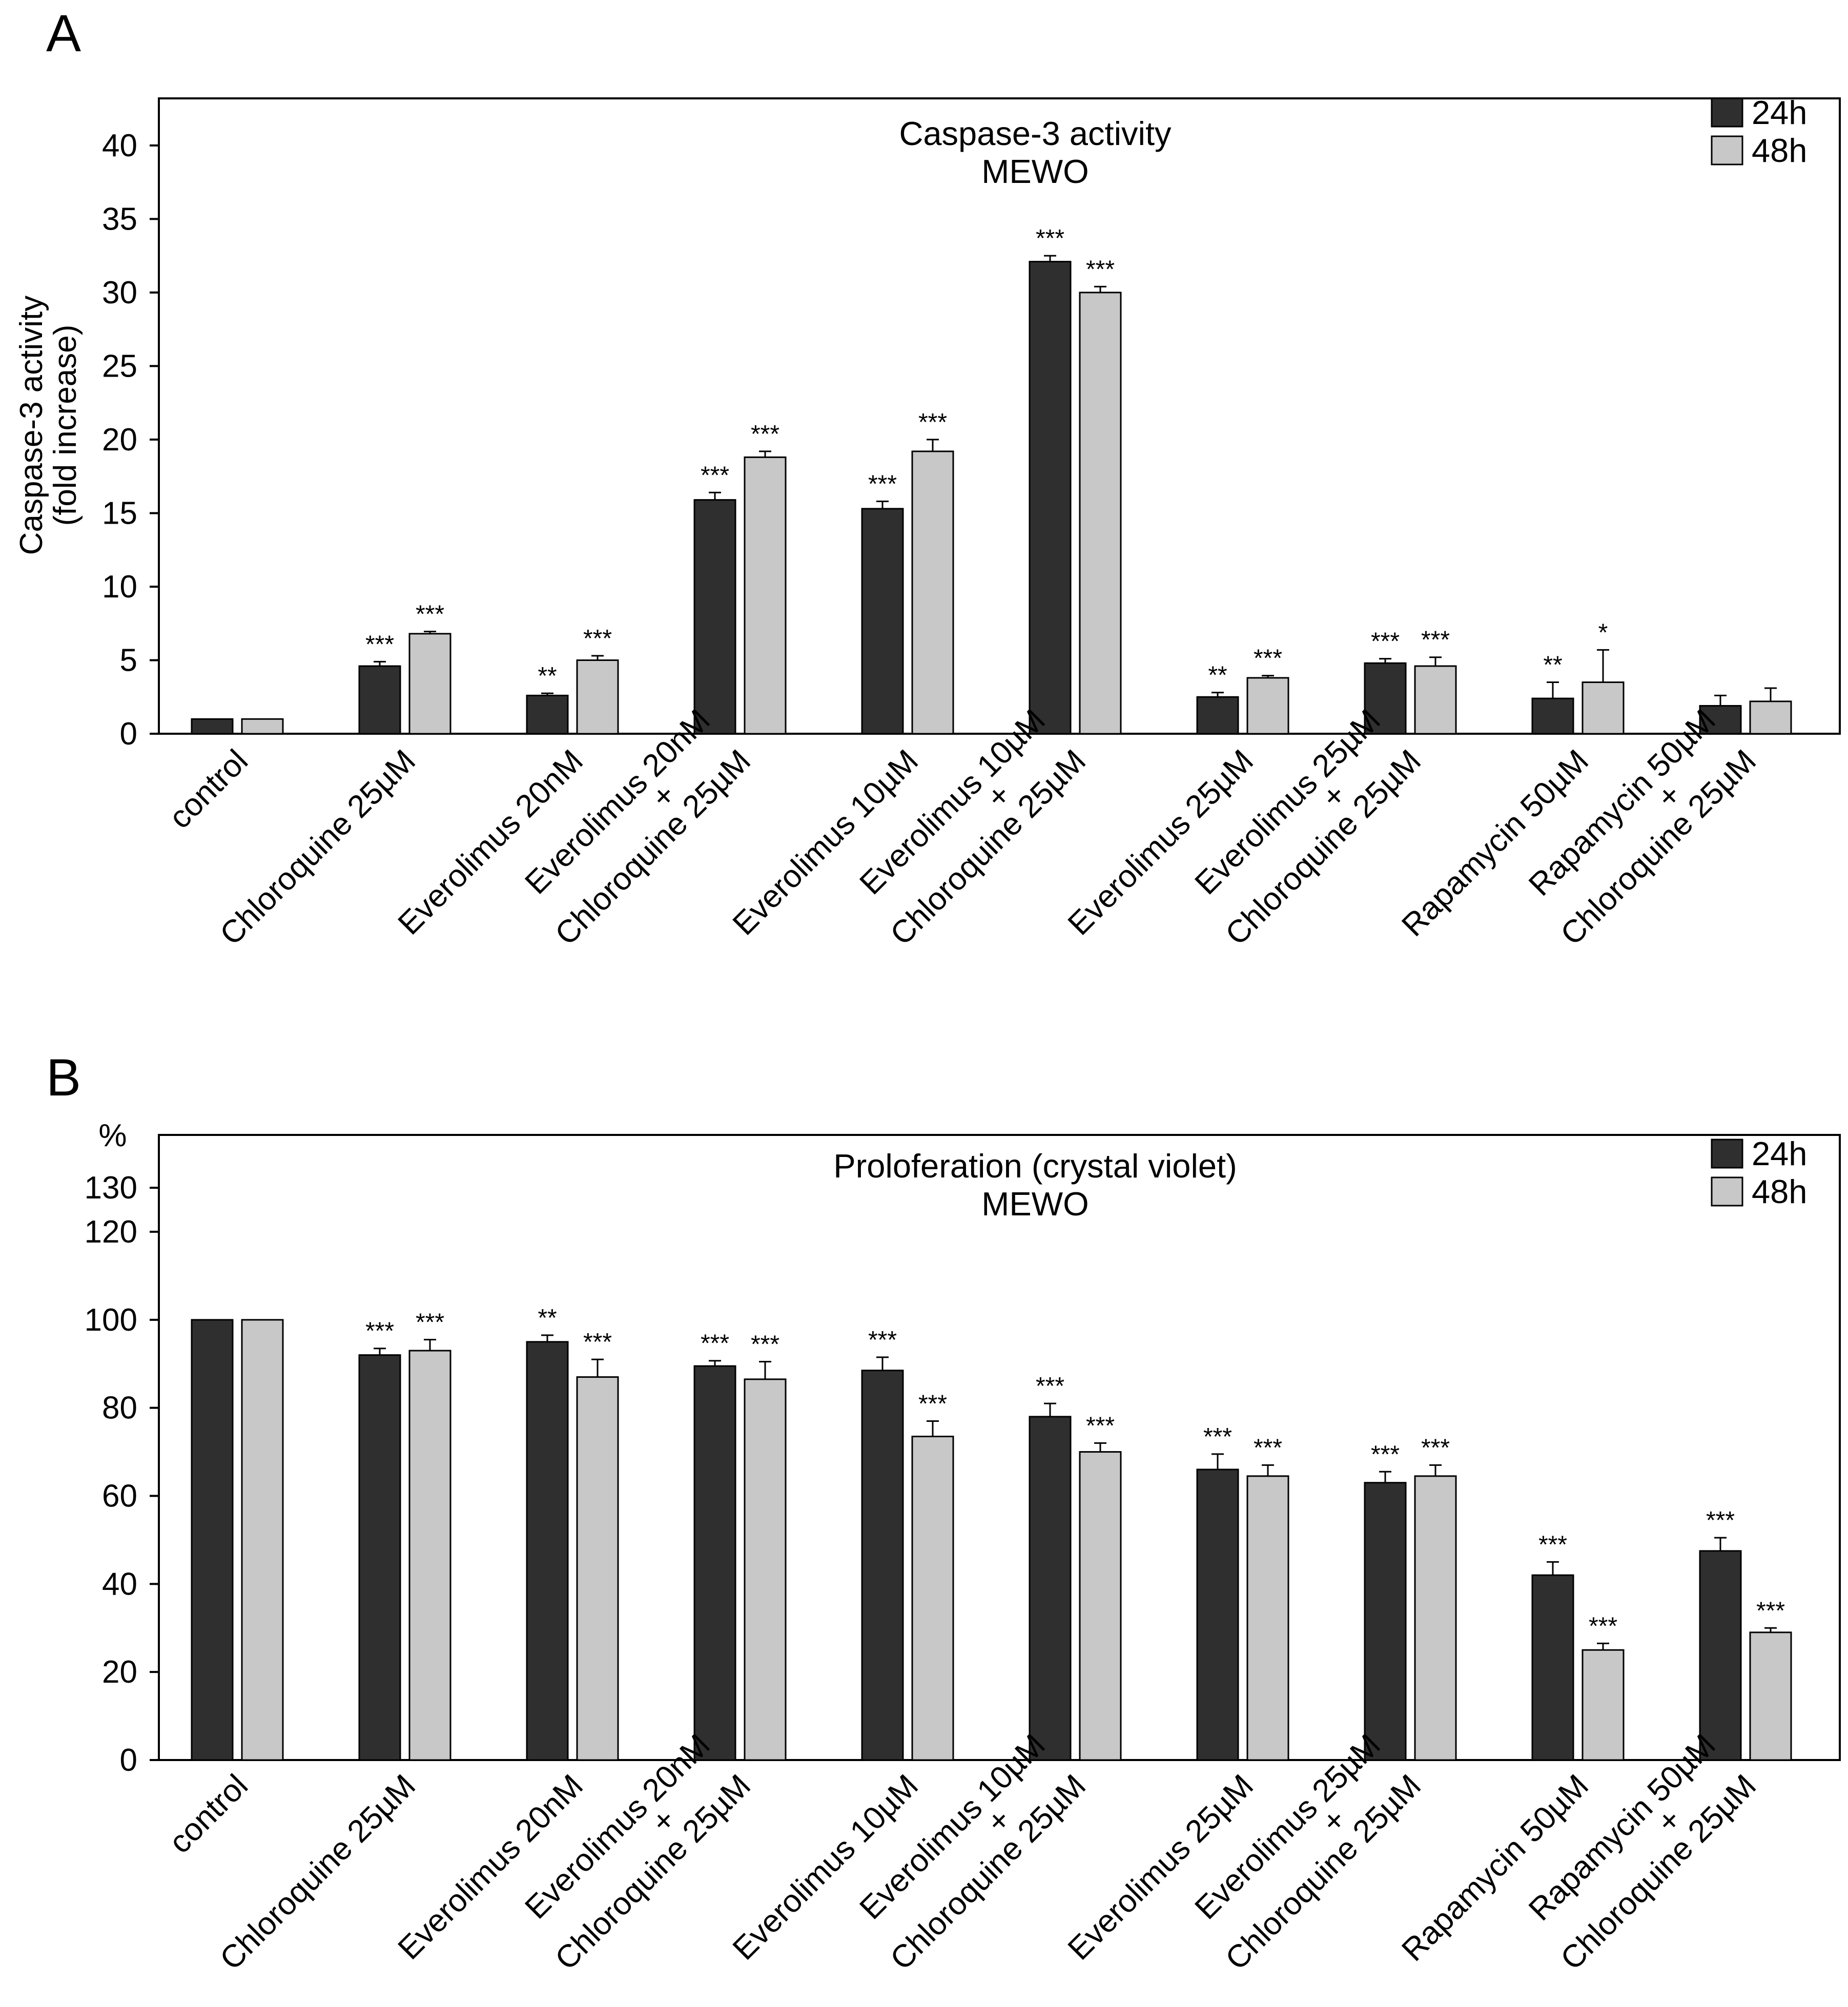 The image size is (1848, 2007). Describe the element at coordinates (547, 1318) in the screenshot. I see `significance-marker: **` at that location.